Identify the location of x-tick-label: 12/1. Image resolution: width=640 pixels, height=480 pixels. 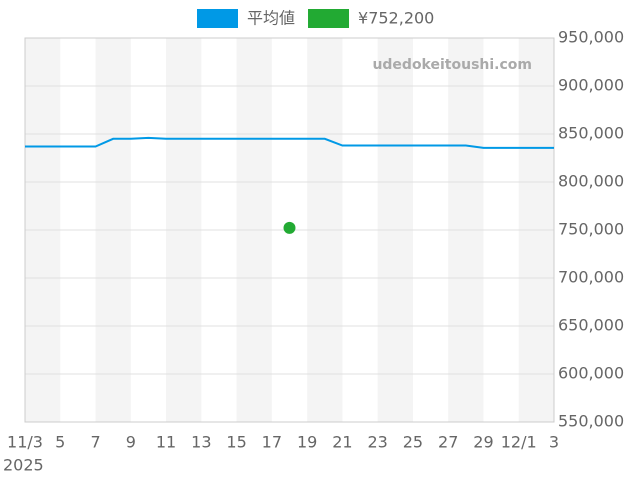
(519, 442).